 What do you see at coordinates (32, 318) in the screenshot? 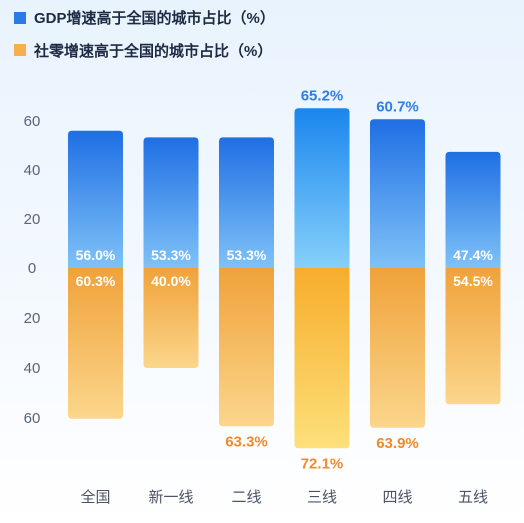
I see `y-tick-down: 20` at bounding box center [32, 318].